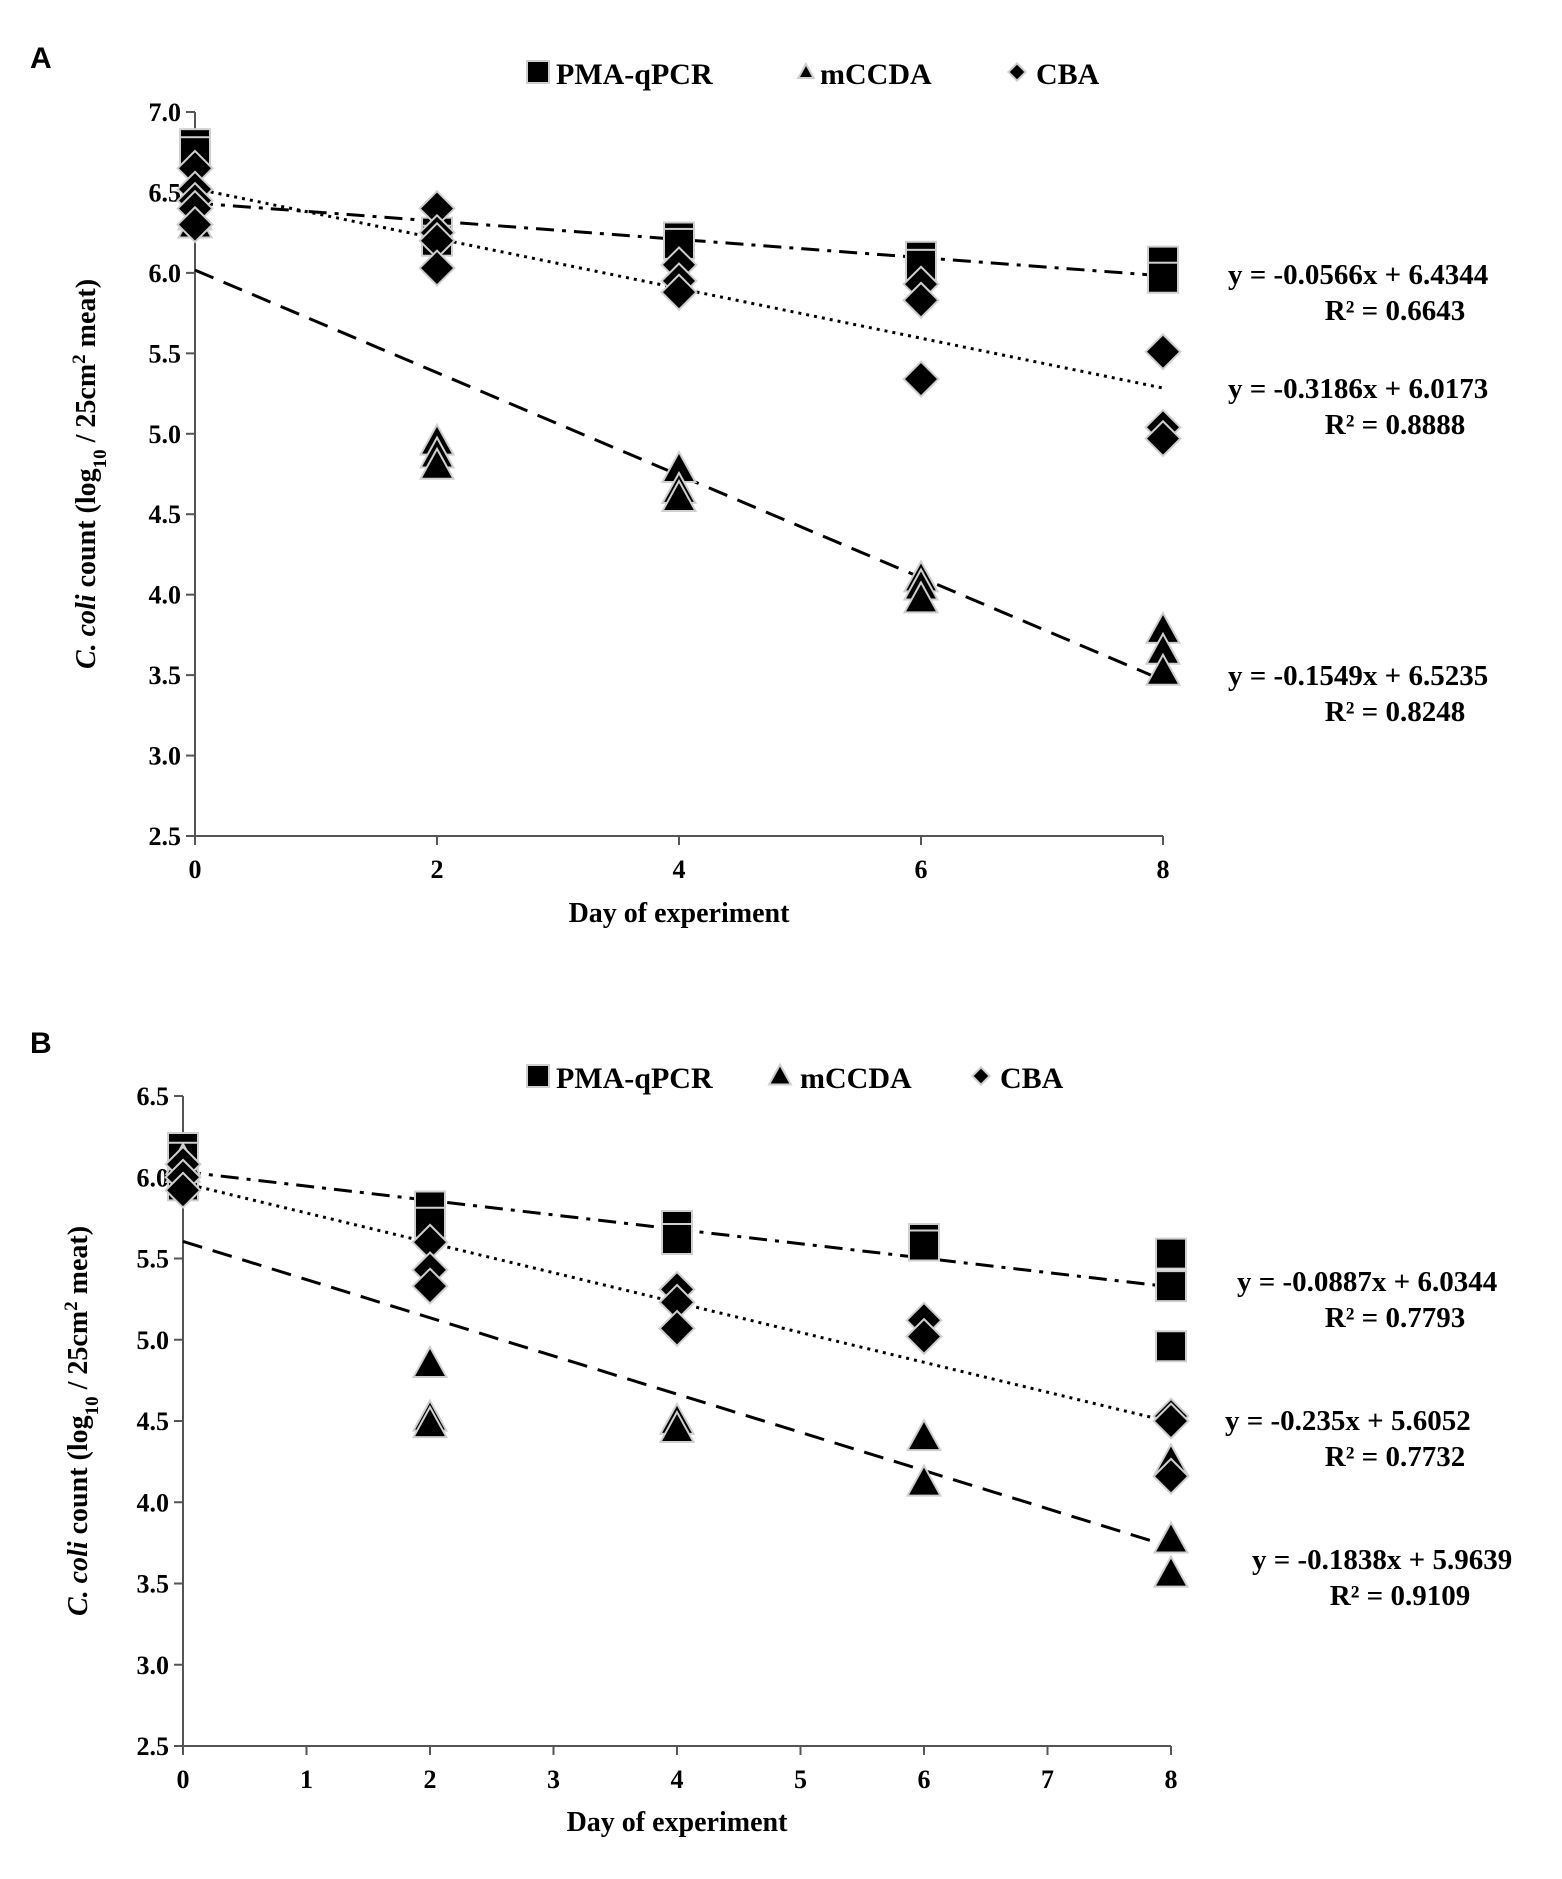 The image size is (1562, 1879). I want to click on x-tick-label: 3, so click(553, 1779).